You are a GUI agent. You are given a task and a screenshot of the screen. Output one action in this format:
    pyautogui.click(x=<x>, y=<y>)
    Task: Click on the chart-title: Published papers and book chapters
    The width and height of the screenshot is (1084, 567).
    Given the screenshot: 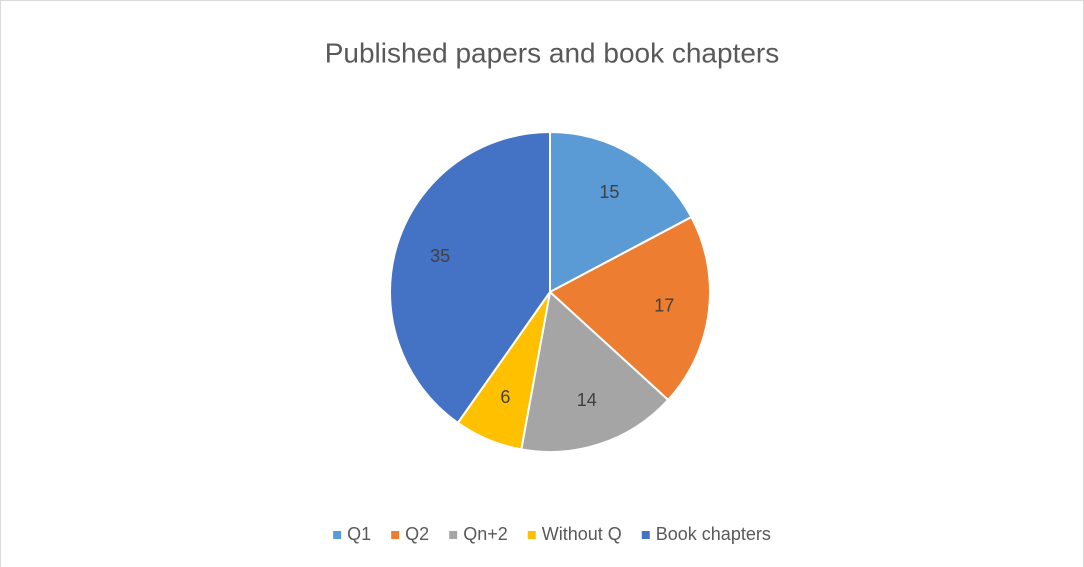 What is the action you would take?
    pyautogui.click(x=552, y=52)
    